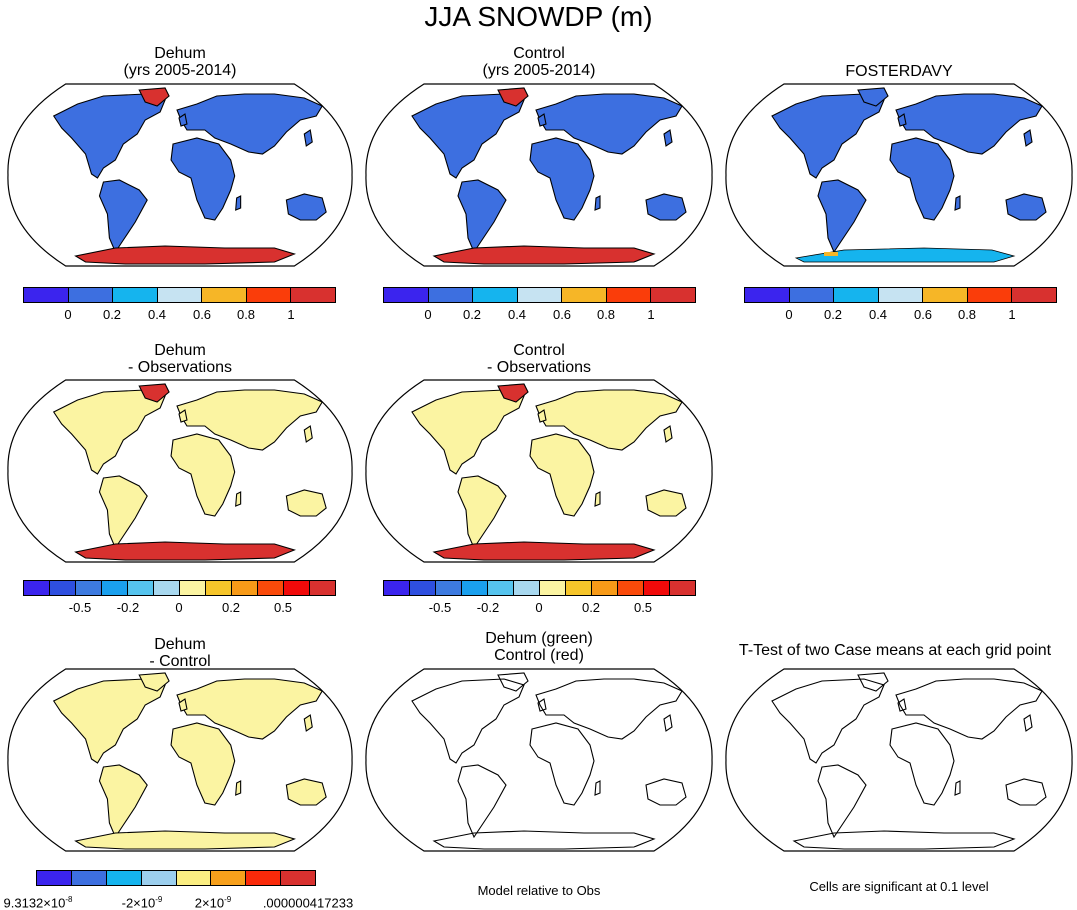 This screenshot has width=1077, height=910. Describe the element at coordinates (180, 62) in the screenshot. I see `panel-title-dehum: Dehum (yrs 2005-2014)` at that location.